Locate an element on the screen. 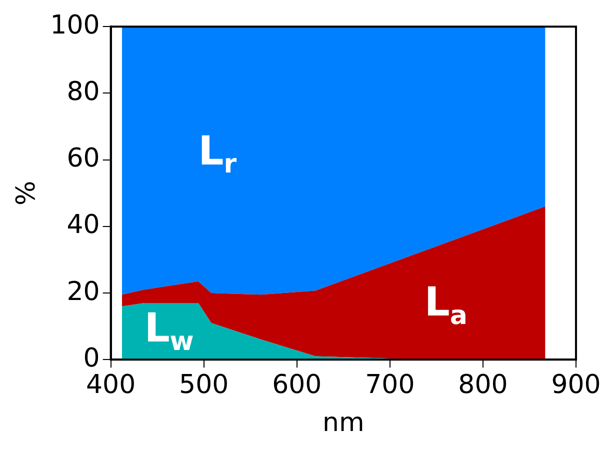 Image resolution: width=614 pixels, height=452 pixels. y-axis-title: % is located at coordinates (26, 193).